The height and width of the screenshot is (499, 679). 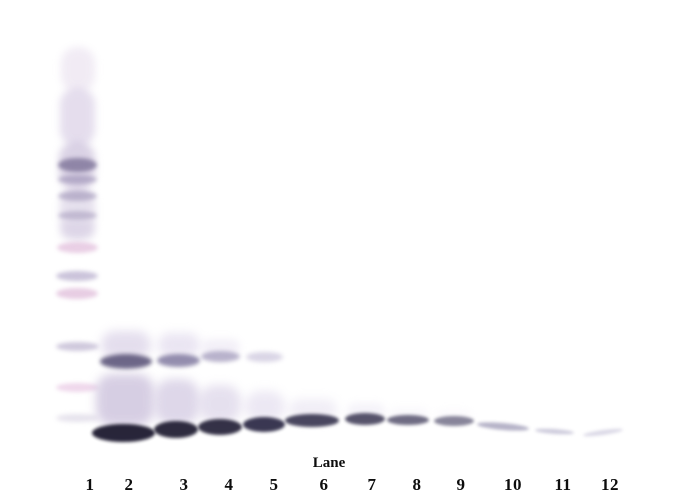 I want to click on lane-number-12: 12, so click(x=610, y=484).